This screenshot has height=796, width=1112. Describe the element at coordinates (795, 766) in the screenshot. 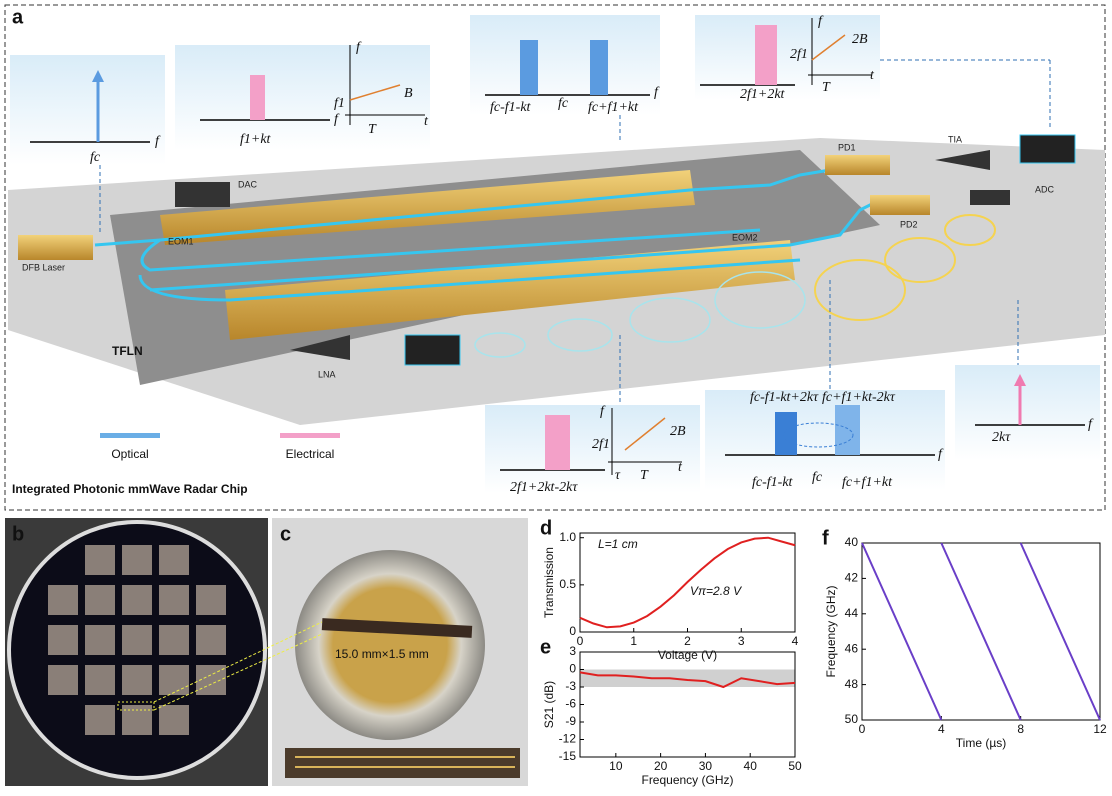

I see `x-tick-label: 50` at that location.